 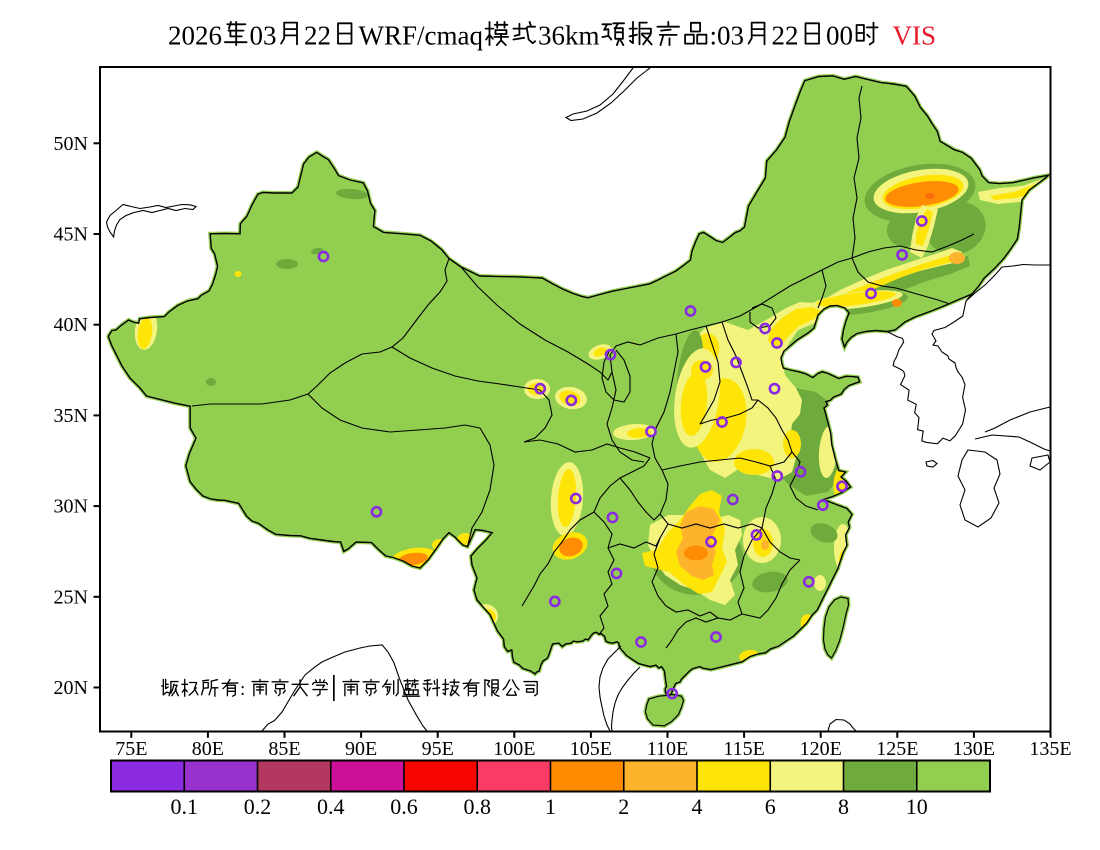 I want to click on svg-text: 30N, so click(x=71, y=507).